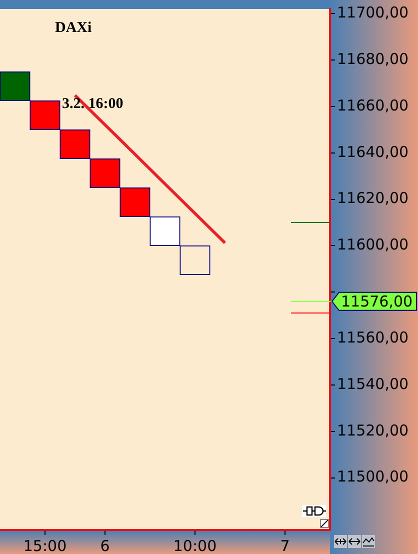 Image resolution: width=418 pixels, height=554 pixels. Describe the element at coordinates (373, 59) in the screenshot. I see `y-tick-label: 11680,00` at that location.